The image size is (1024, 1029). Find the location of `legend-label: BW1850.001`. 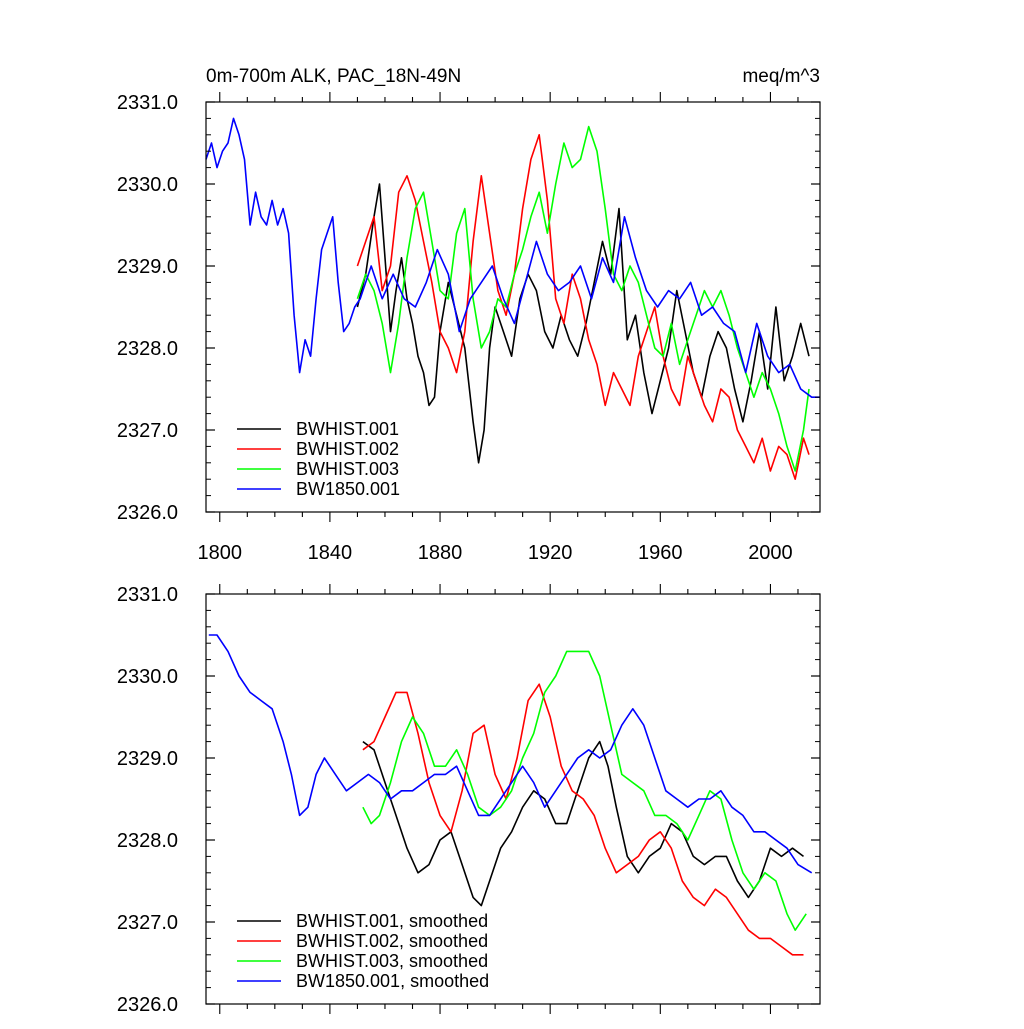

legend-label: BW1850.001 is located at coordinates (348, 489).